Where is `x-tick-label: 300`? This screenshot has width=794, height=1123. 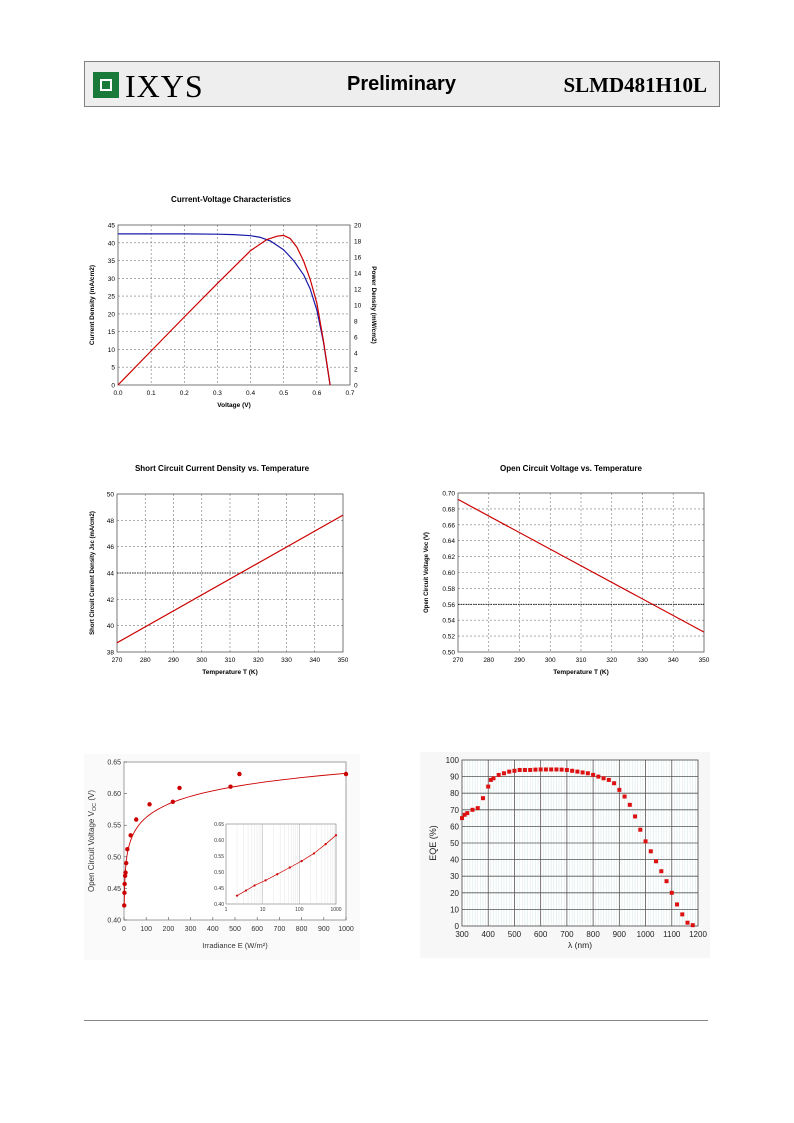 x-tick-label: 300 is located at coordinates (201, 660).